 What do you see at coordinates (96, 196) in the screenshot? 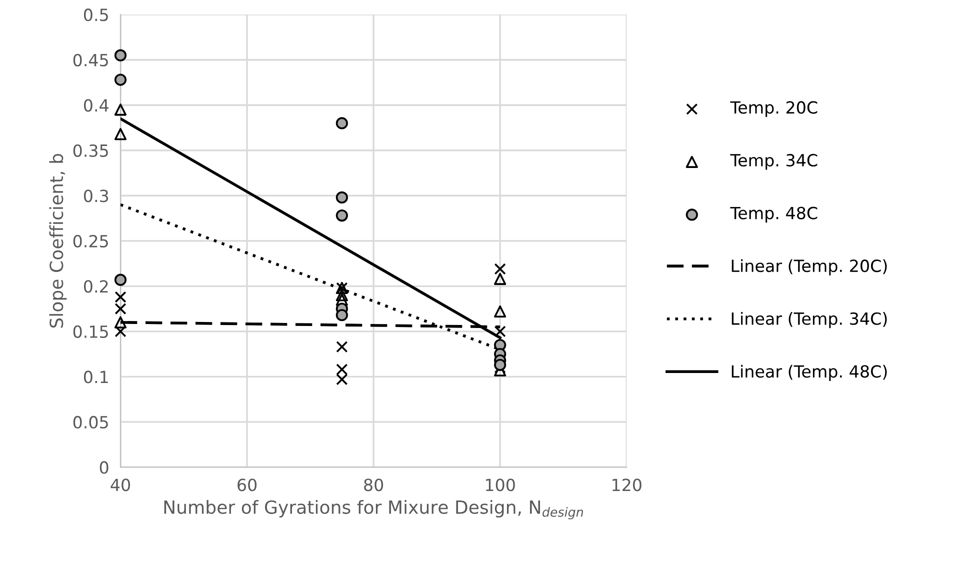
I see `y-tick-label: 0.3` at bounding box center [96, 196].